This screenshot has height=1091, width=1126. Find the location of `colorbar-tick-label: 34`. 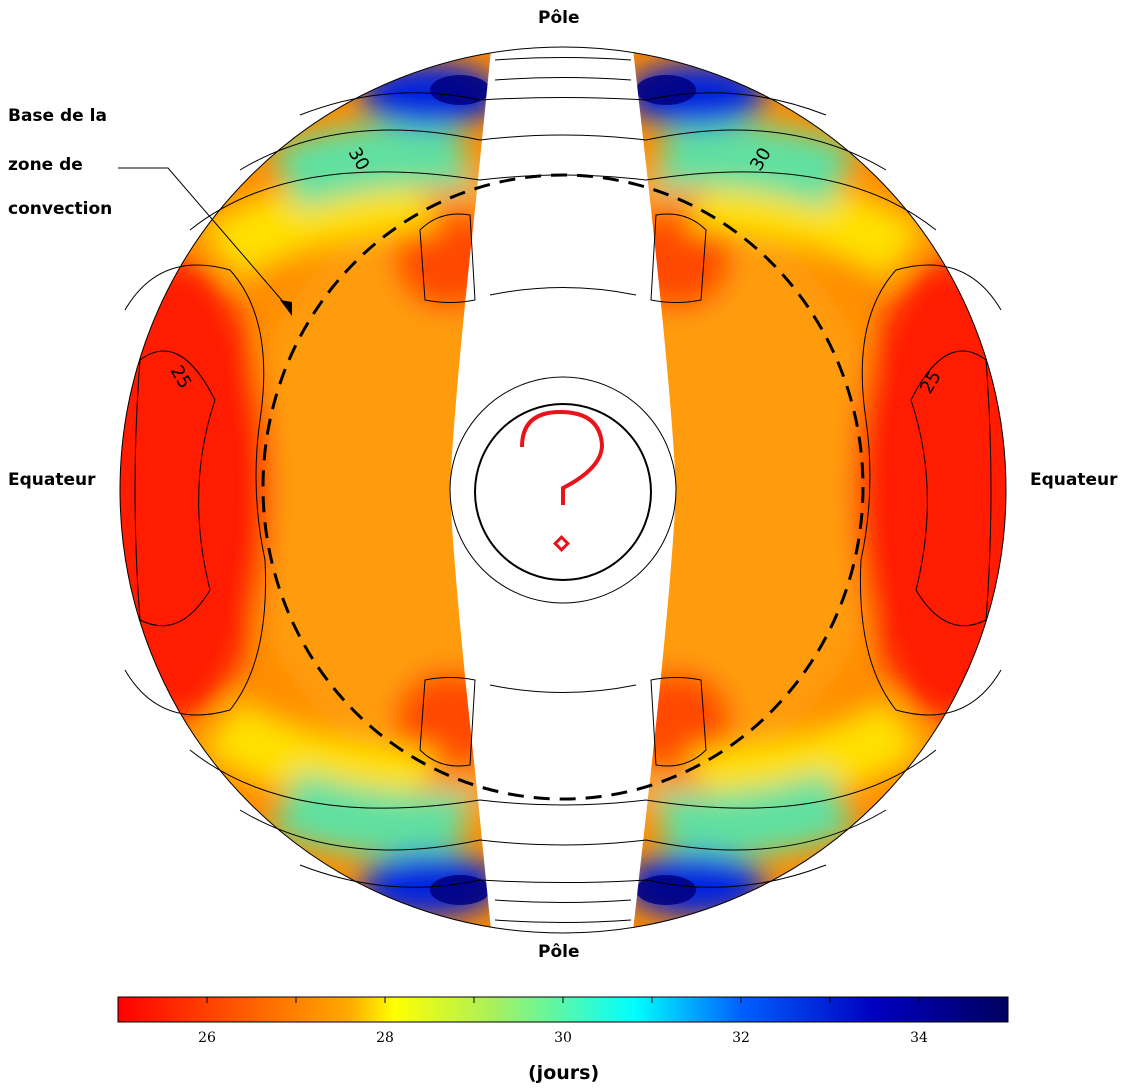

colorbar-tick-label: 34 is located at coordinates (919, 1038).